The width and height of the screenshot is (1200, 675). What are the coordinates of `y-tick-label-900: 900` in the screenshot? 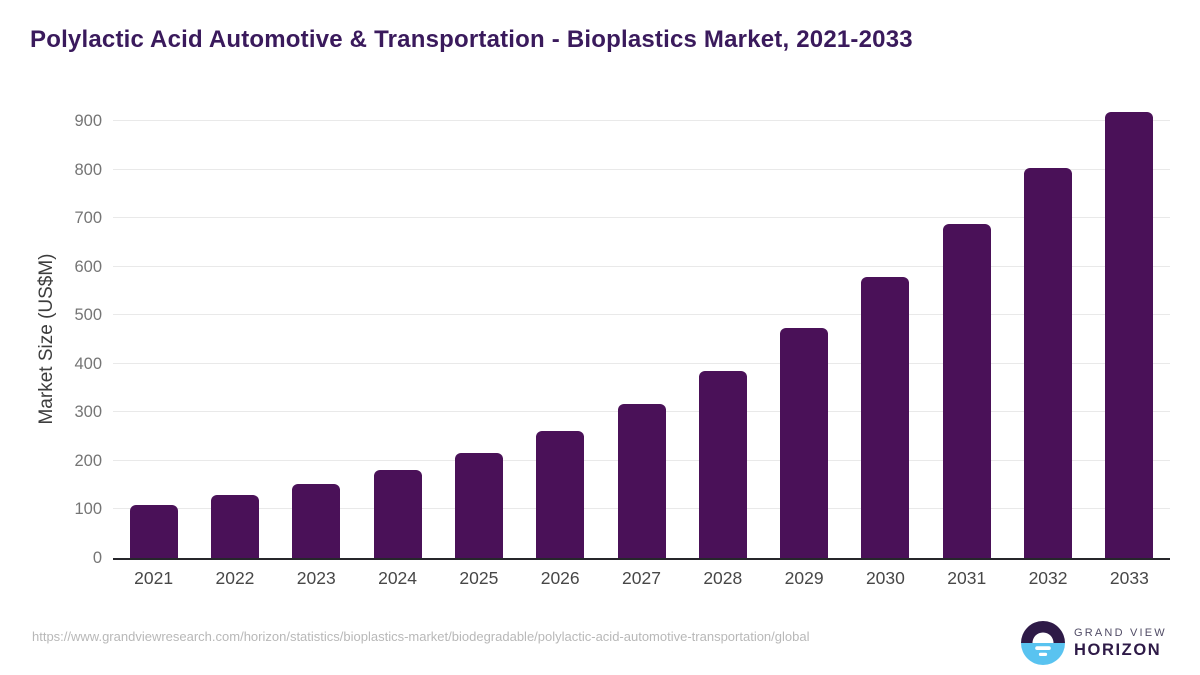 It's located at (88, 121).